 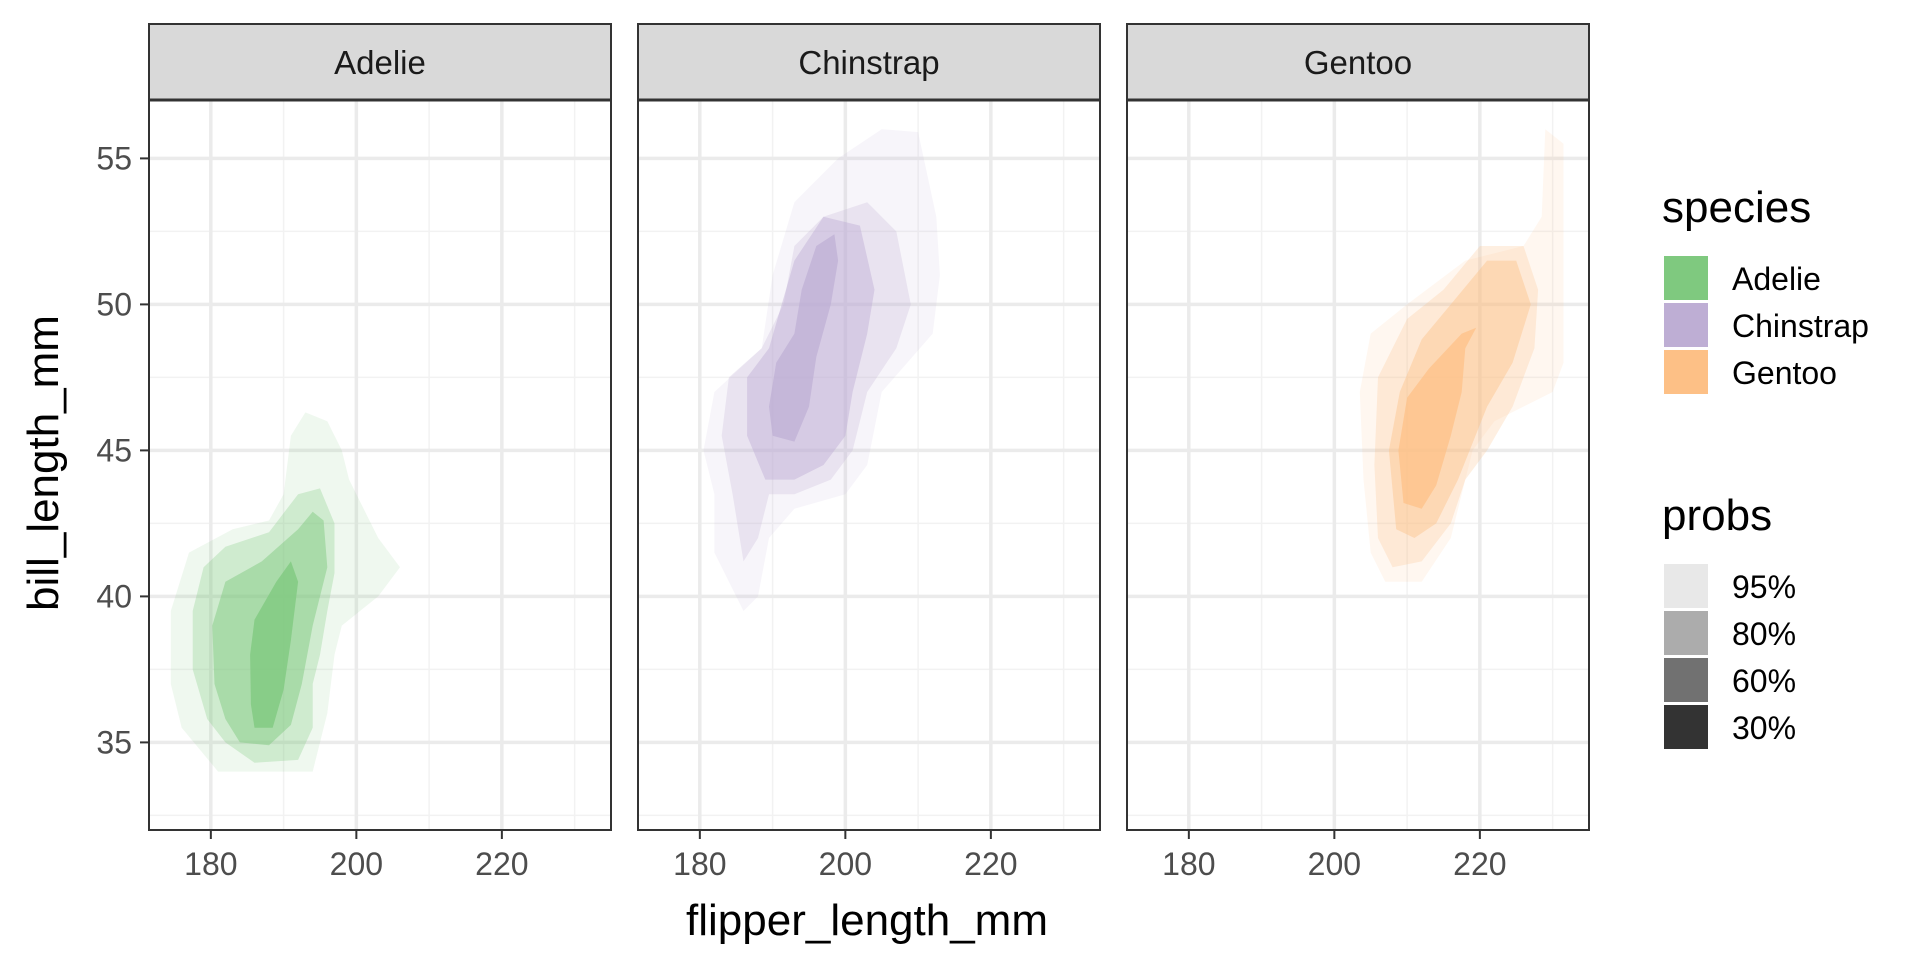 I want to click on y-tick-label: 40, so click(x=114, y=596).